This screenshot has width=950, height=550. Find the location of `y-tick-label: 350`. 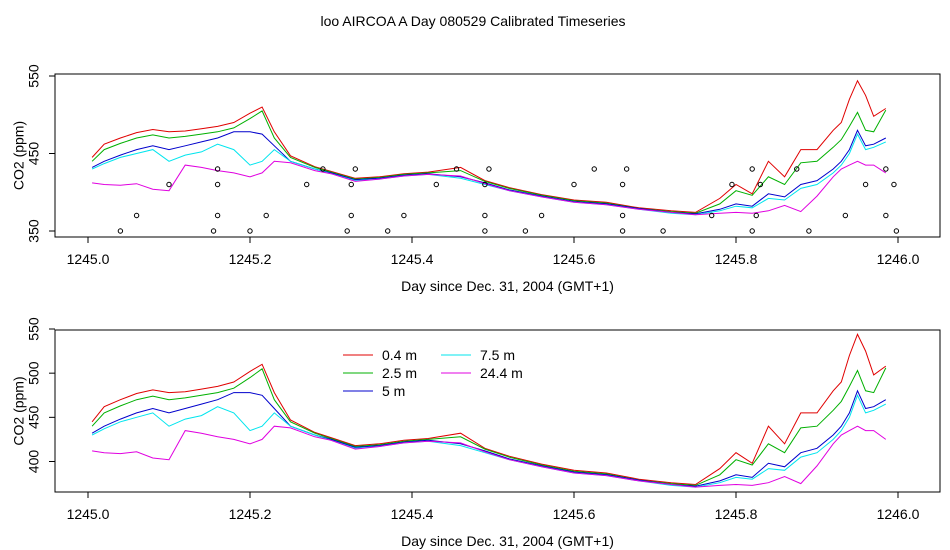

y-tick-label: 350 is located at coordinates (34, 231).